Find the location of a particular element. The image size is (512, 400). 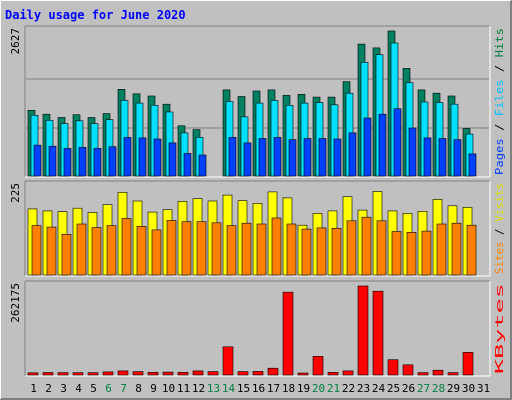

x-tick-label: 6 is located at coordinates (108, 388).